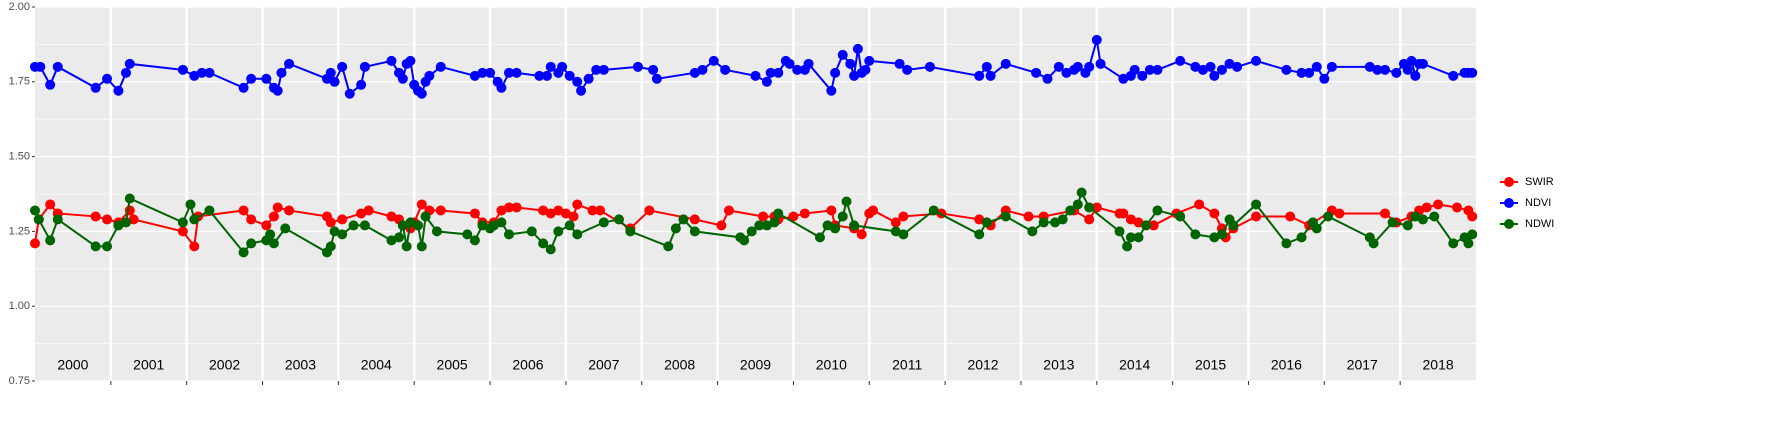 The image size is (1773, 442). Describe the element at coordinates (679, 365) in the screenshot. I see `year-label: 2008` at that location.